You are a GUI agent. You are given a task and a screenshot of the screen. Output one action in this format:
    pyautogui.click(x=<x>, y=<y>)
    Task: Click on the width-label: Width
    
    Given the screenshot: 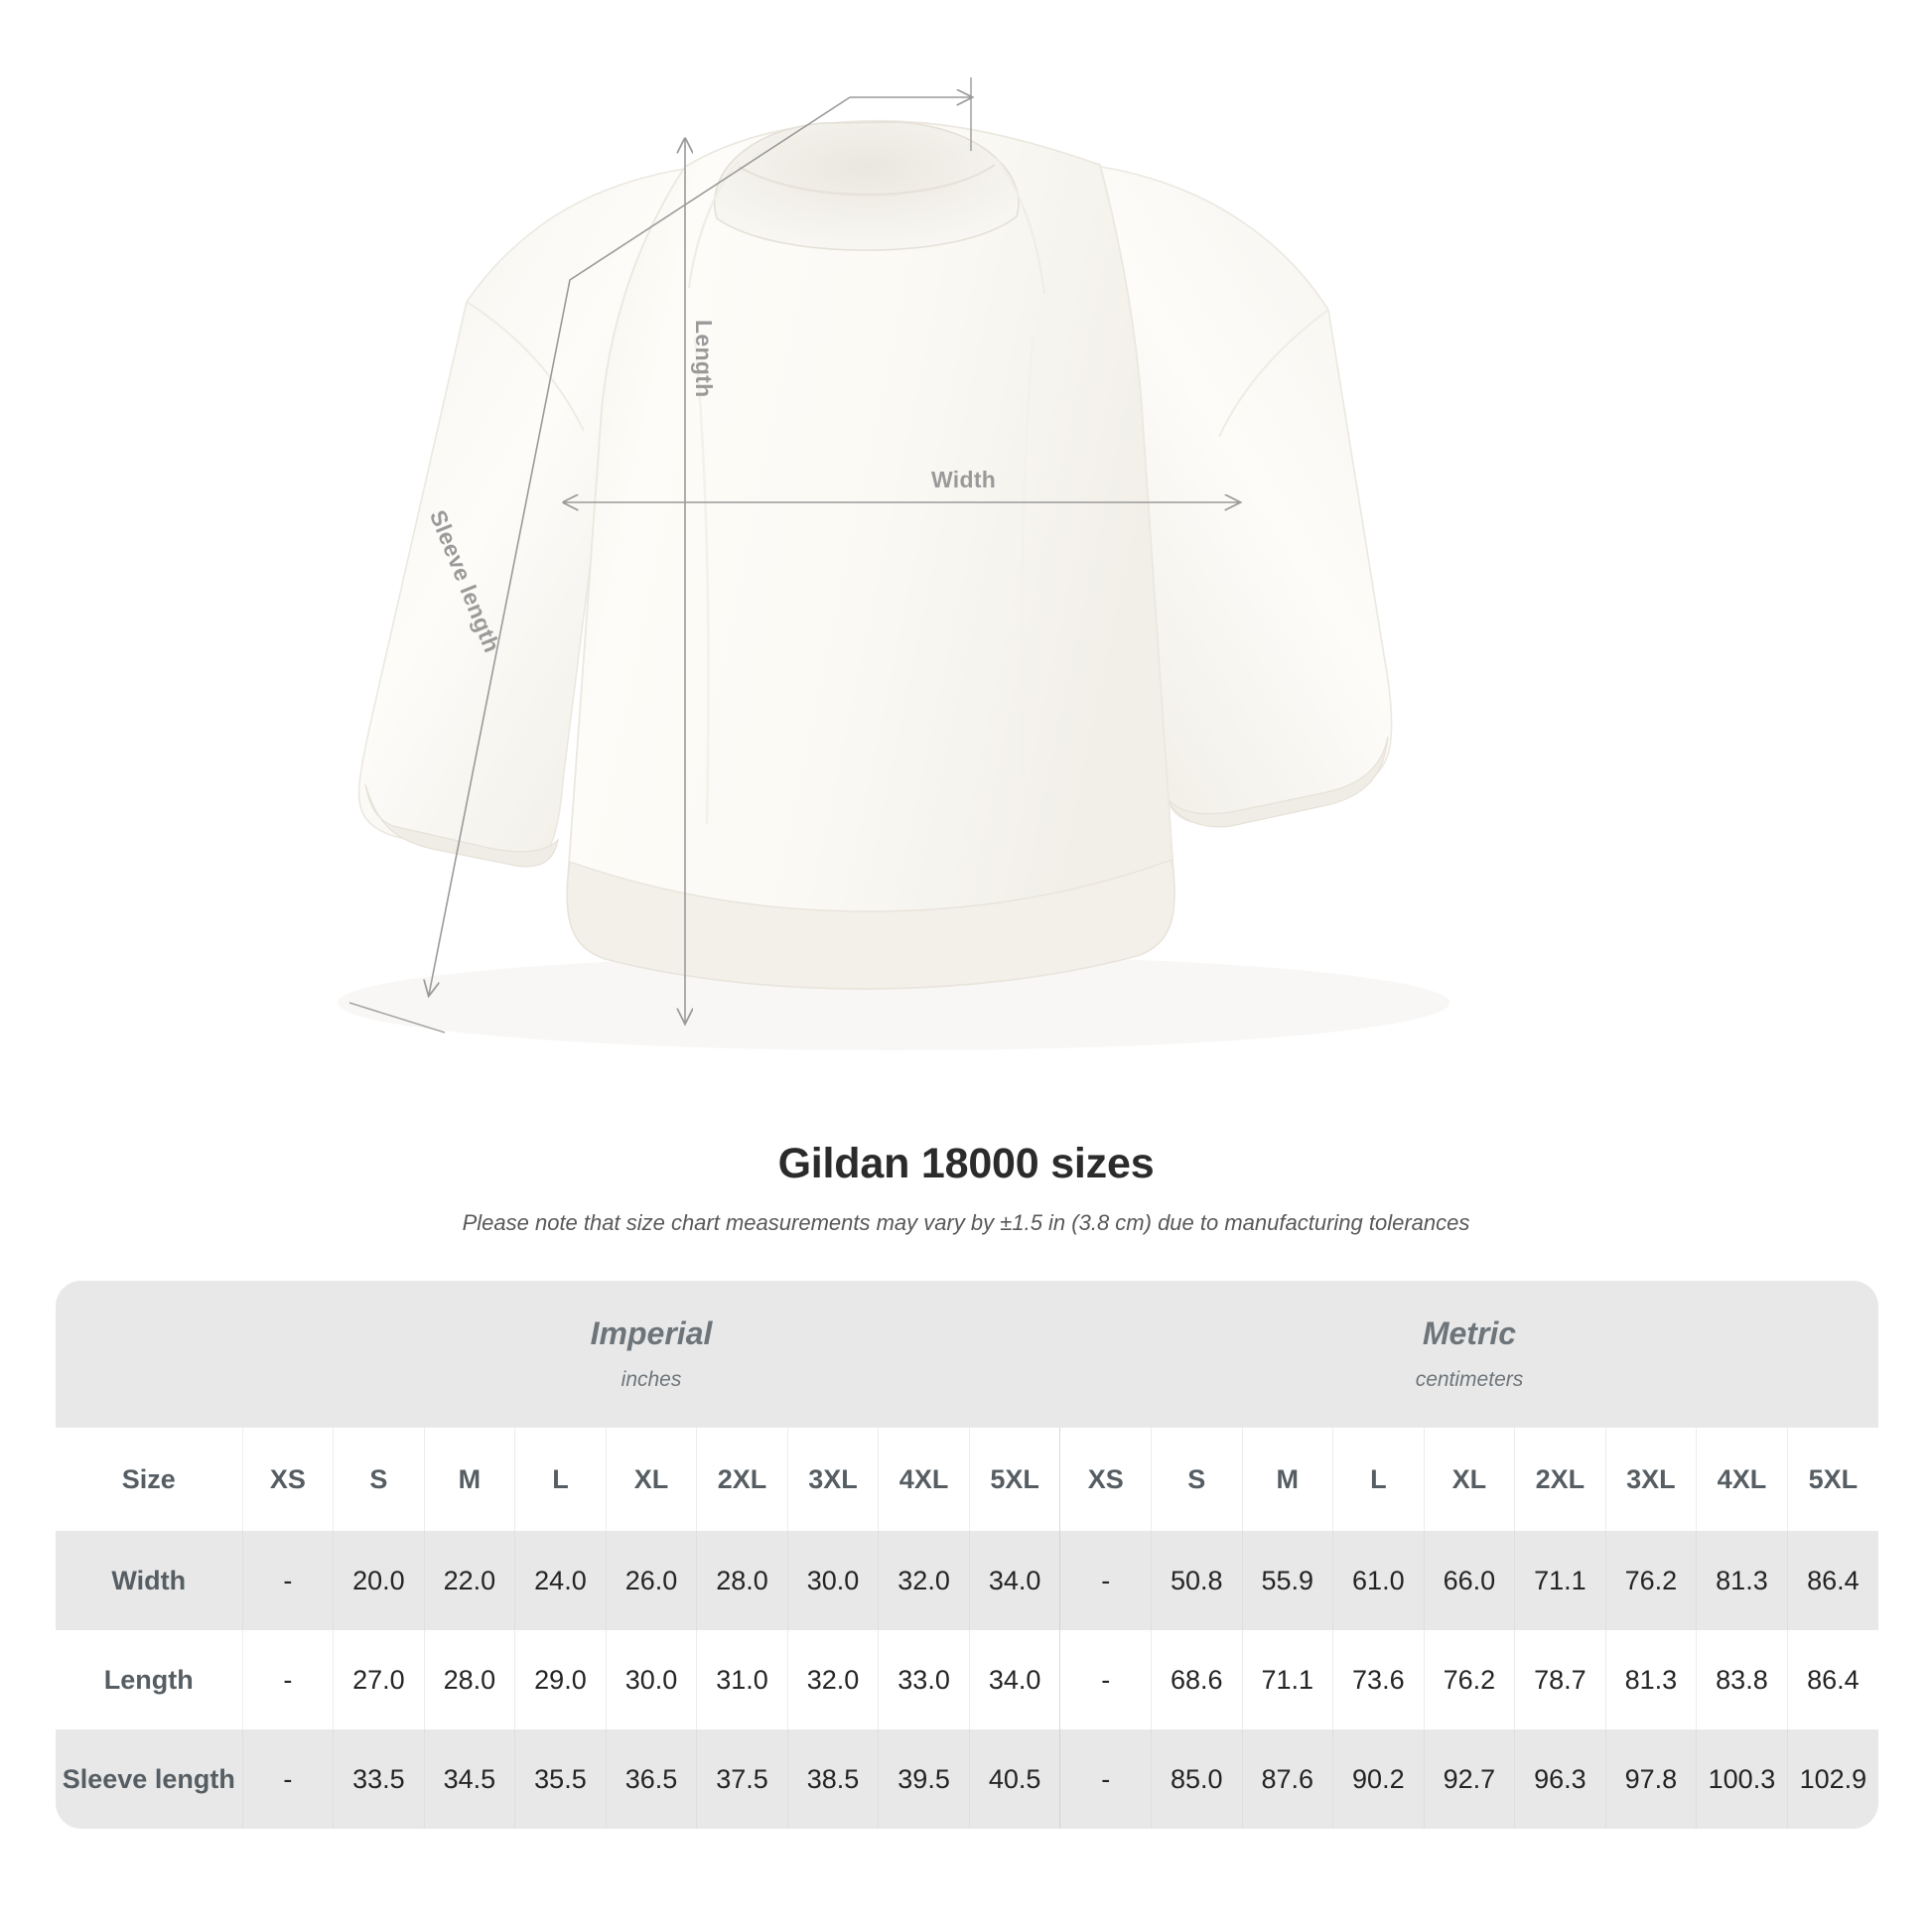 What is the action you would take?
    pyautogui.click(x=964, y=480)
    